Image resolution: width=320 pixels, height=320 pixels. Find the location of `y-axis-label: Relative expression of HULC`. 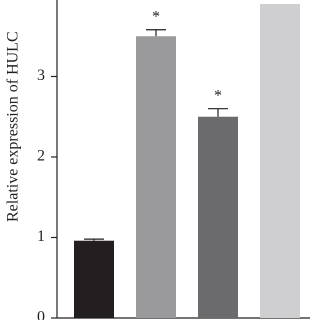

y-axis-label: Relative expression of HULC is located at coordinates (13, 126).